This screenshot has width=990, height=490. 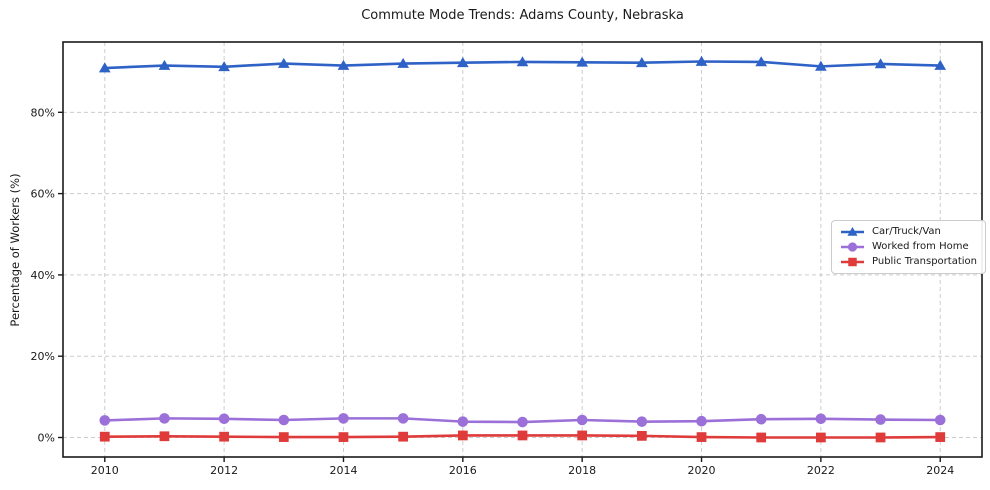 What do you see at coordinates (43, 275) in the screenshot?
I see `y-tick-label-40: 40%` at bounding box center [43, 275].